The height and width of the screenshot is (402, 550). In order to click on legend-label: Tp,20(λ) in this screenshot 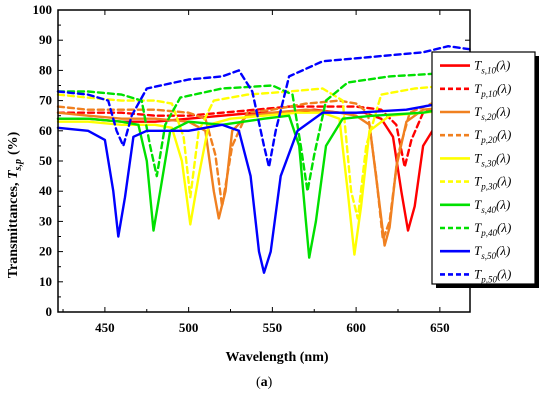, I will do `click(492, 136)`.